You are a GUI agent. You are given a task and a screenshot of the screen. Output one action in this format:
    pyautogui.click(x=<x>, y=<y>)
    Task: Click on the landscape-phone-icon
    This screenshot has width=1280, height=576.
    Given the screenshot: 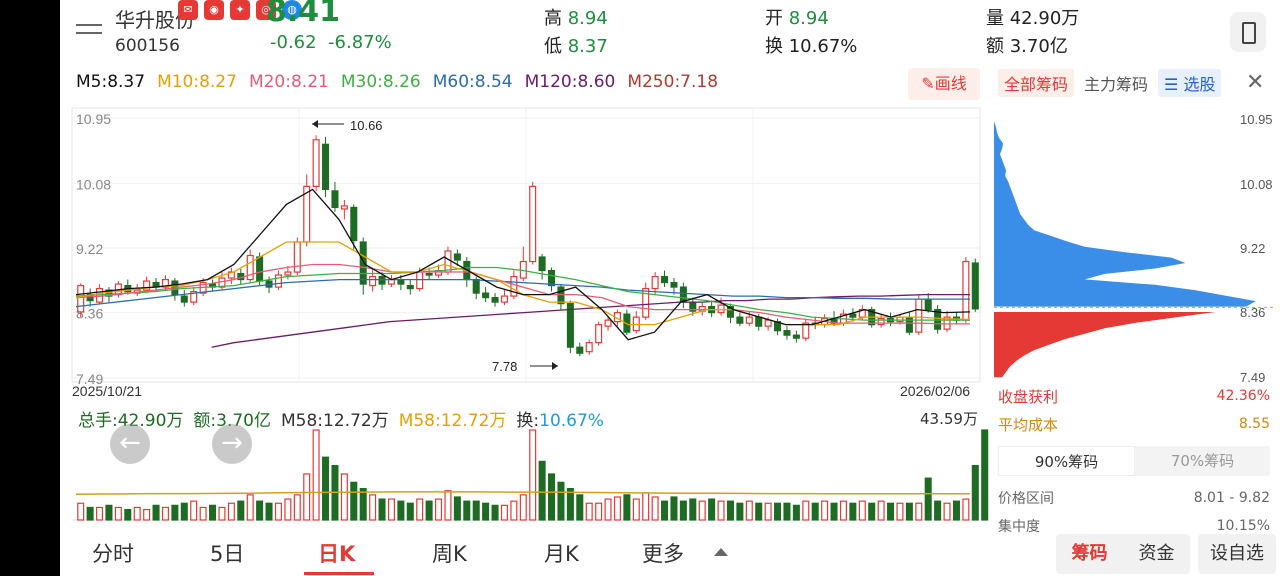 What is the action you would take?
    pyautogui.click(x=1248, y=32)
    